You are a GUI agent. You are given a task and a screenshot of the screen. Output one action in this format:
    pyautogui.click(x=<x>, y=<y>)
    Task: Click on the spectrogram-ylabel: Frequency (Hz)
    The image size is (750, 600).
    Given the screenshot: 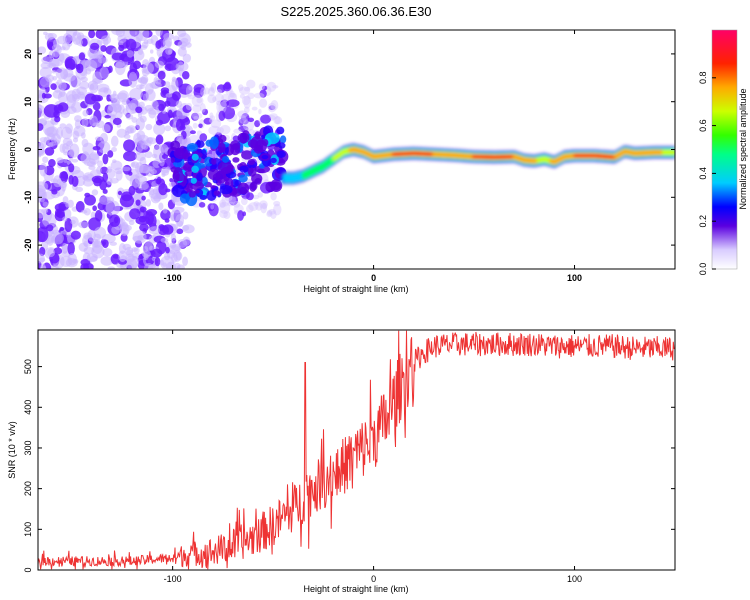 What is the action you would take?
    pyautogui.click(x=12, y=149)
    